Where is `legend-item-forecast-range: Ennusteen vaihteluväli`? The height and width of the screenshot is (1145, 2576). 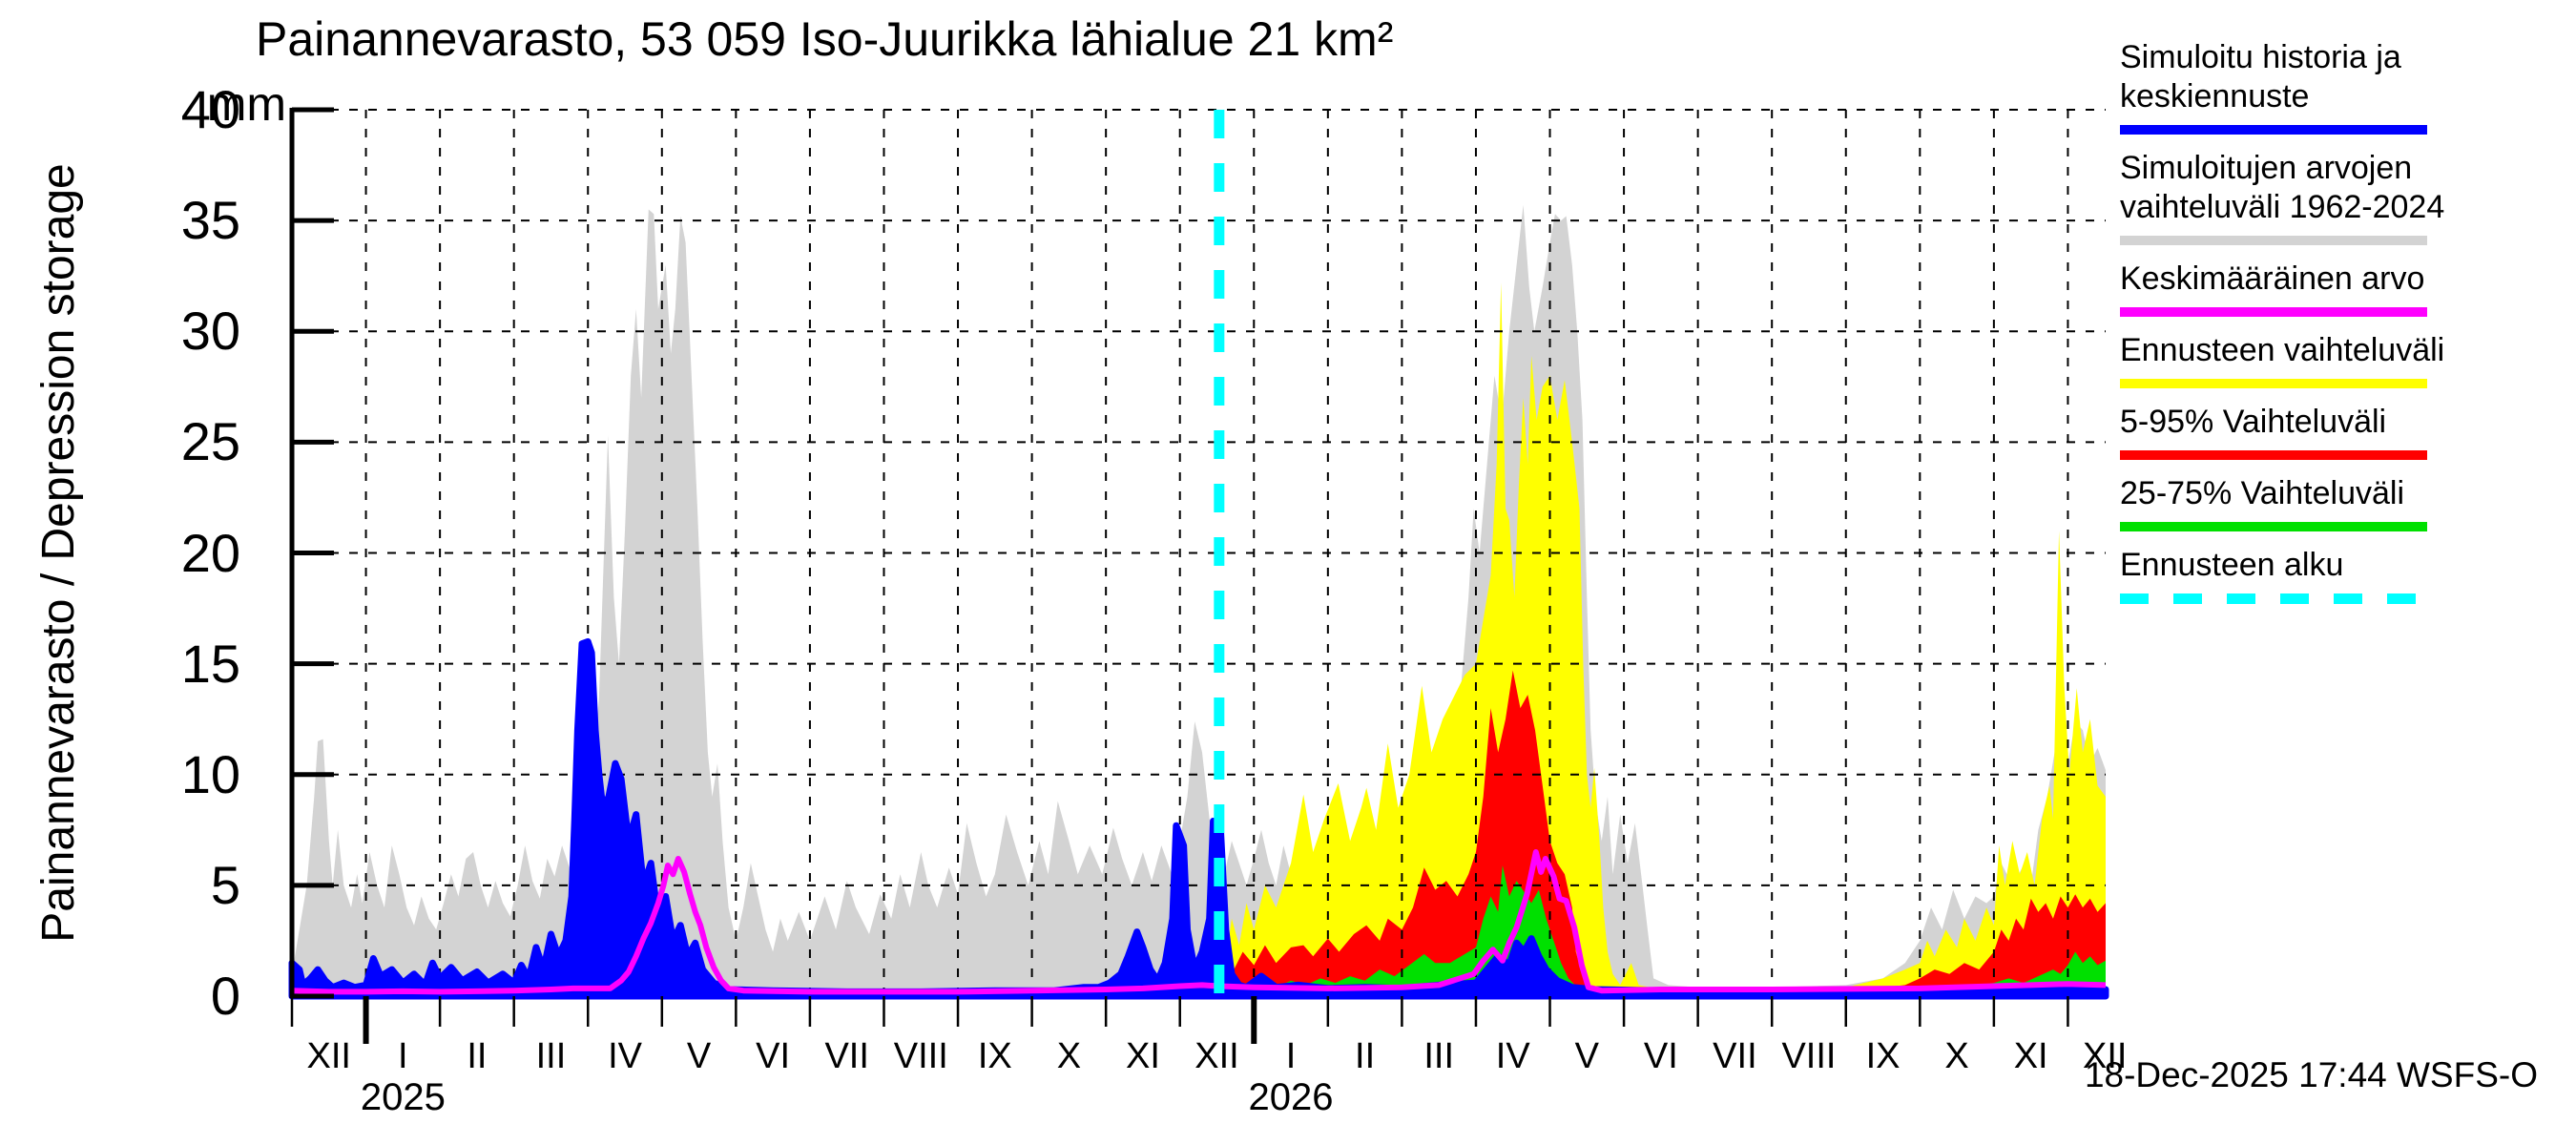 legend-item-forecast-range: Ennusteen vaihteluväli is located at coordinates (2334, 360).